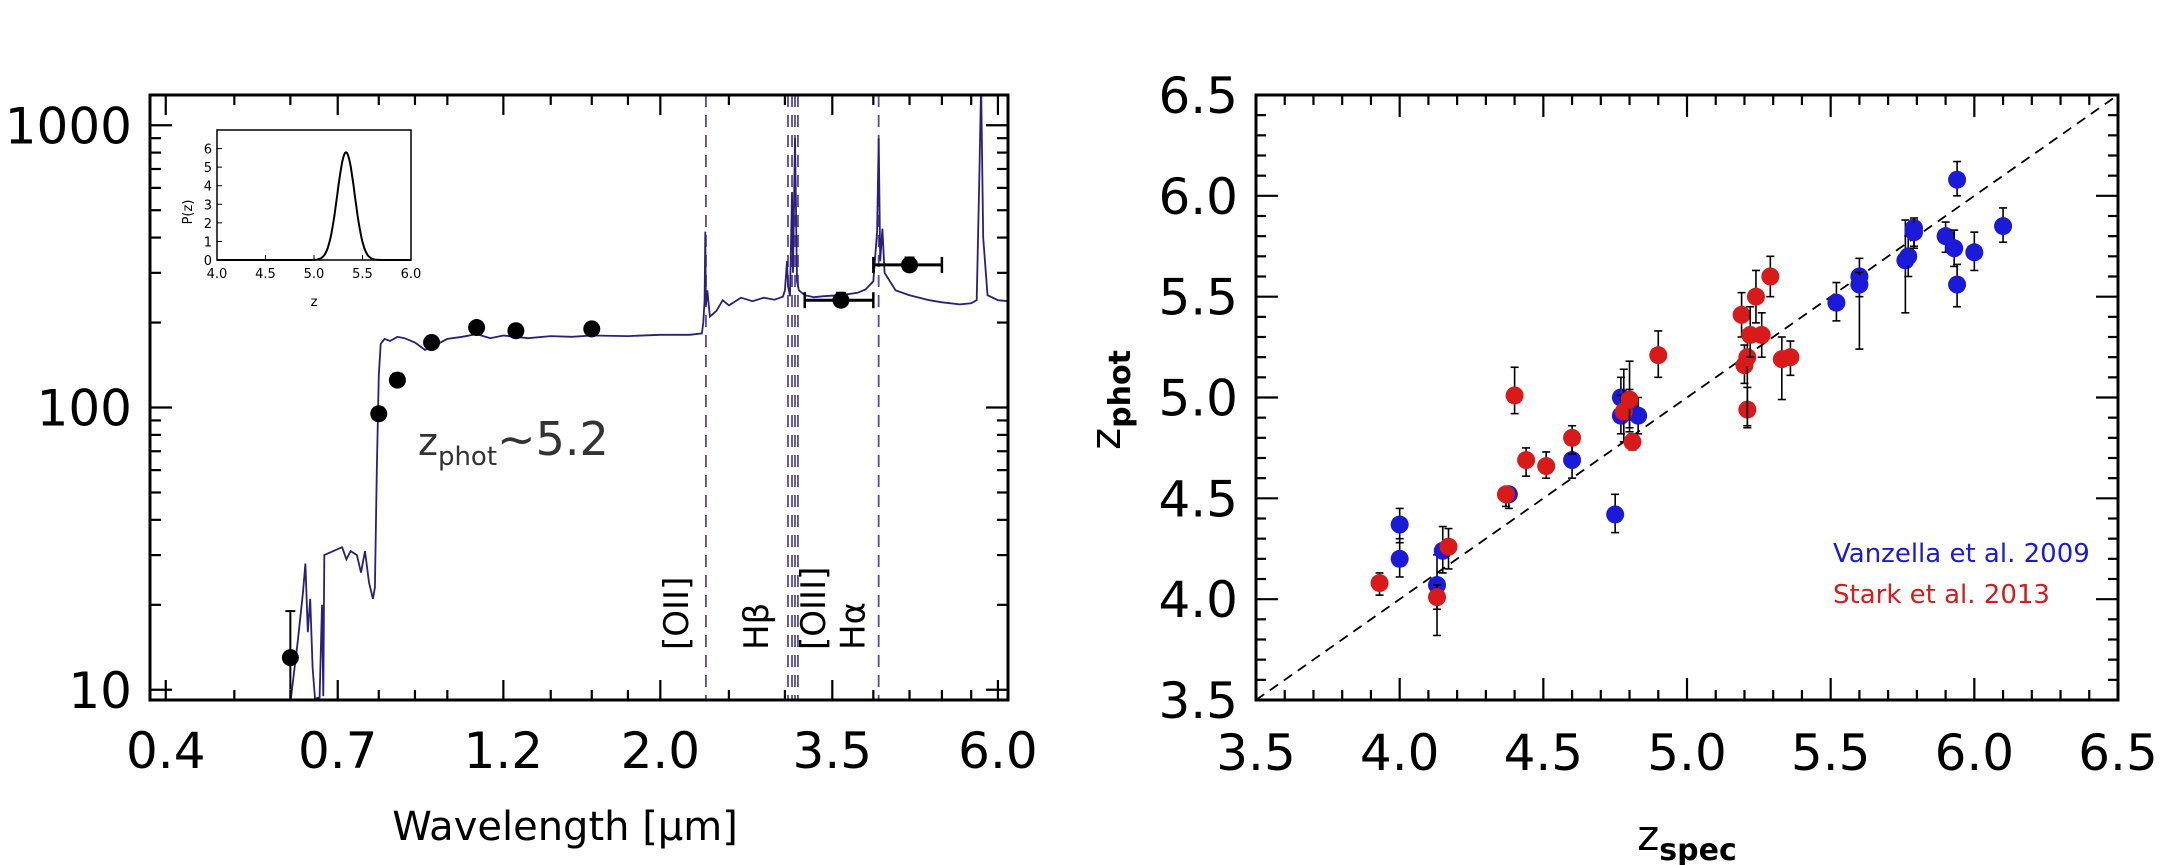 Image resolution: width=2176 pixels, height=865 pixels. I want to click on pz-y-tick-label: 2, so click(208, 224).